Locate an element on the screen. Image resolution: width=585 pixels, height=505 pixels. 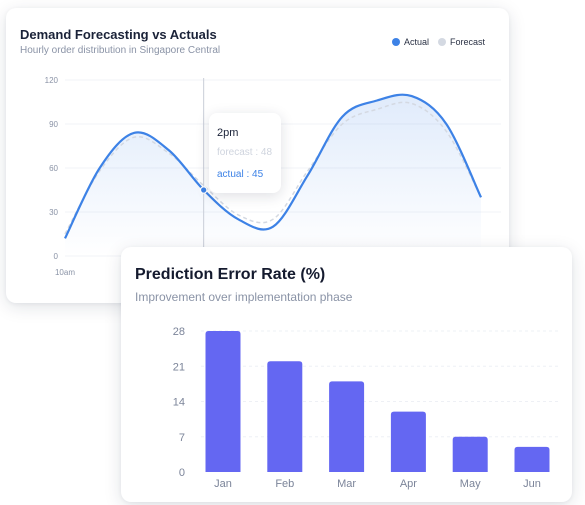
bar-feb is located at coordinates (285, 416).